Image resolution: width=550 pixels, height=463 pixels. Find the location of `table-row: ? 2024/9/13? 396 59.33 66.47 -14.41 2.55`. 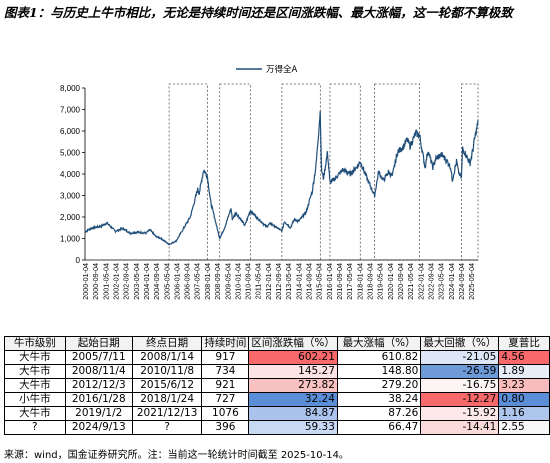

table-row: ? 2024/9/13? 396 59.33 66.47 -14.41 2.55 is located at coordinates (277, 427).